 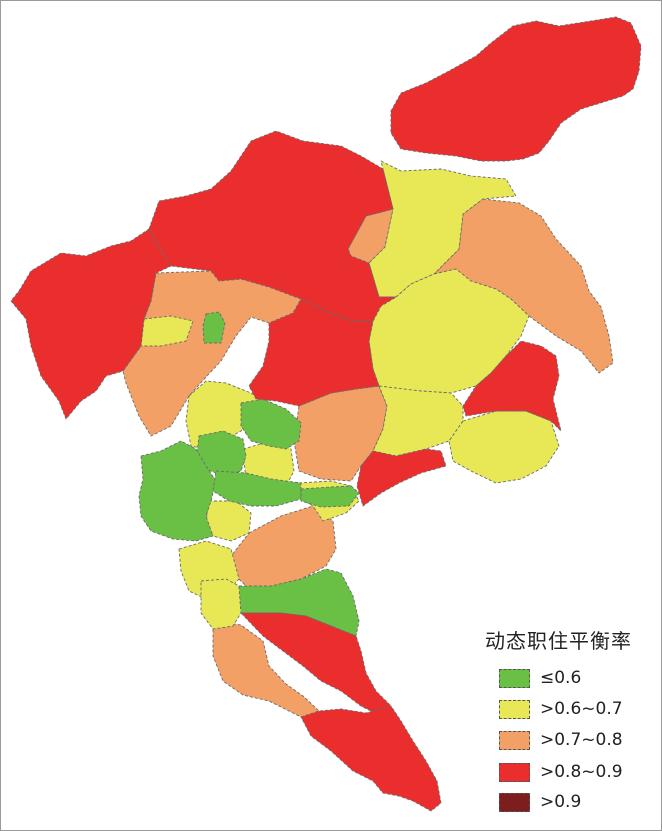 What do you see at coordinates (257, 488) in the screenshot?
I see `region-green-core-east` at bounding box center [257, 488].